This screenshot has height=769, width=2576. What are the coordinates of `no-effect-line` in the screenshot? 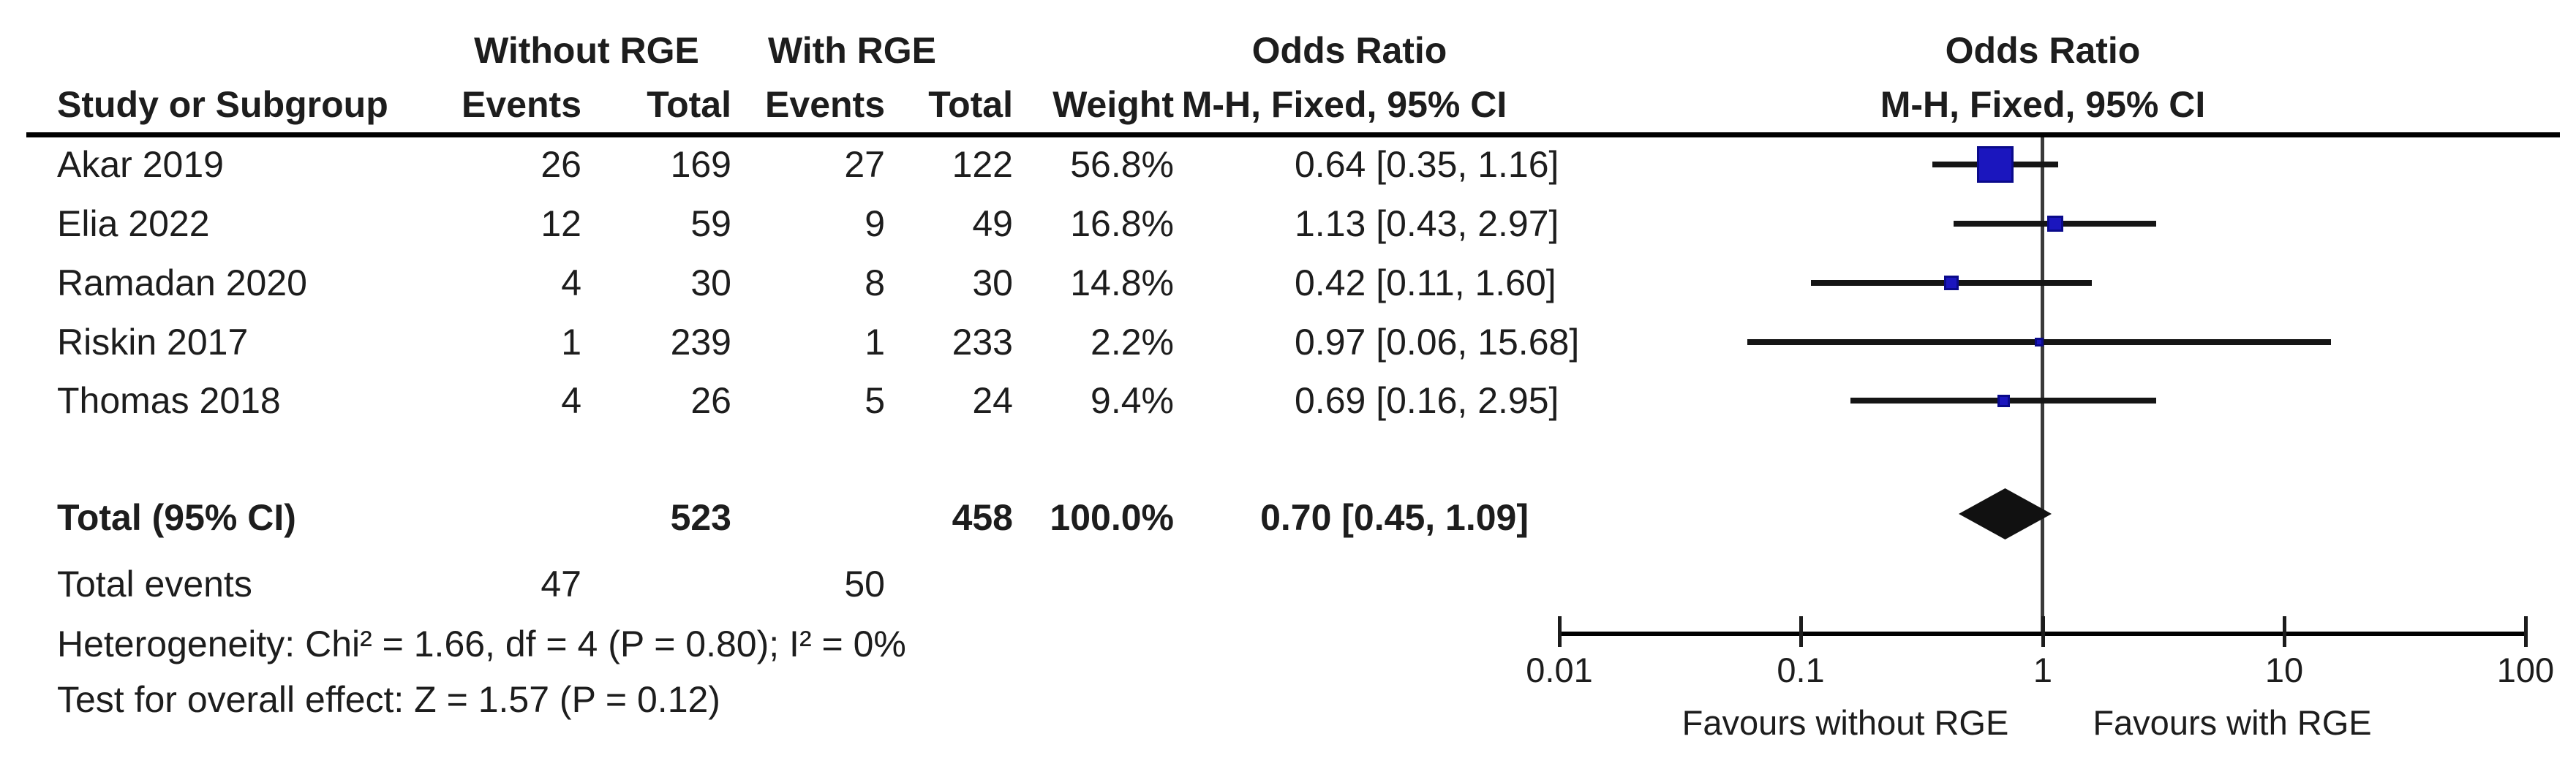 It's located at (2042, 385).